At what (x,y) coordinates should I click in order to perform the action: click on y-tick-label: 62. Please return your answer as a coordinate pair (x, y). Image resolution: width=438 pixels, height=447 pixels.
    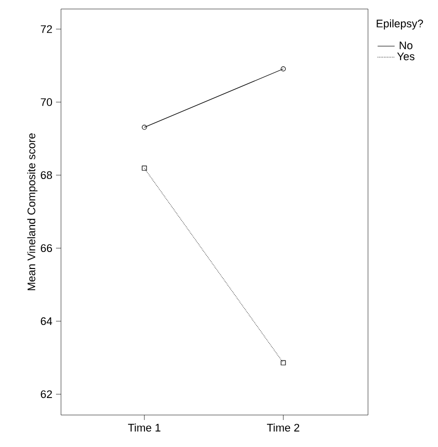
    Looking at the image, I should click on (46, 394).